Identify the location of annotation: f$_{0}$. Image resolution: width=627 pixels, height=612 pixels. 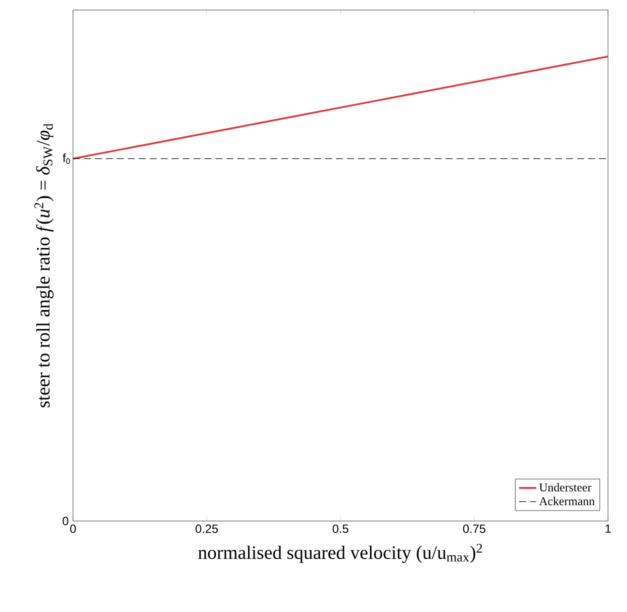
(66, 158).